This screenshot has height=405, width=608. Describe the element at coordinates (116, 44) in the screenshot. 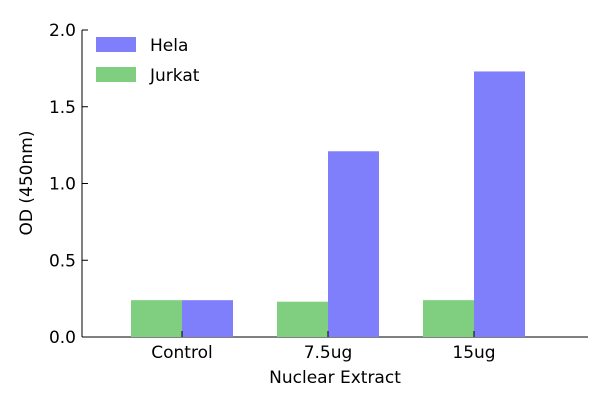

I see `legend-swatch-hela` at that location.